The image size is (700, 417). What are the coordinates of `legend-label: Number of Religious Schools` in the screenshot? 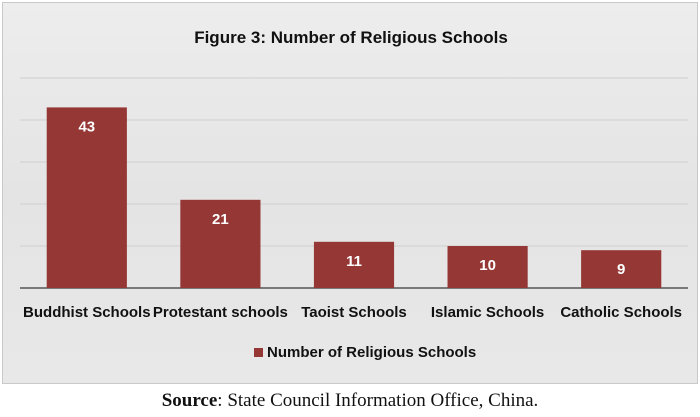 It's located at (371, 352).